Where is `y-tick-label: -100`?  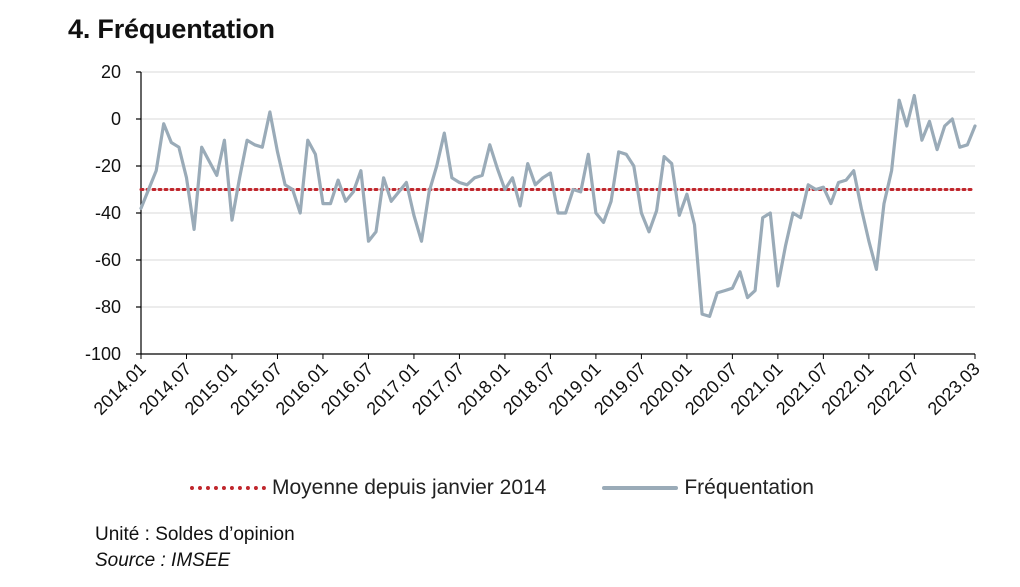
y-tick-label: -100 is located at coordinates (103, 354).